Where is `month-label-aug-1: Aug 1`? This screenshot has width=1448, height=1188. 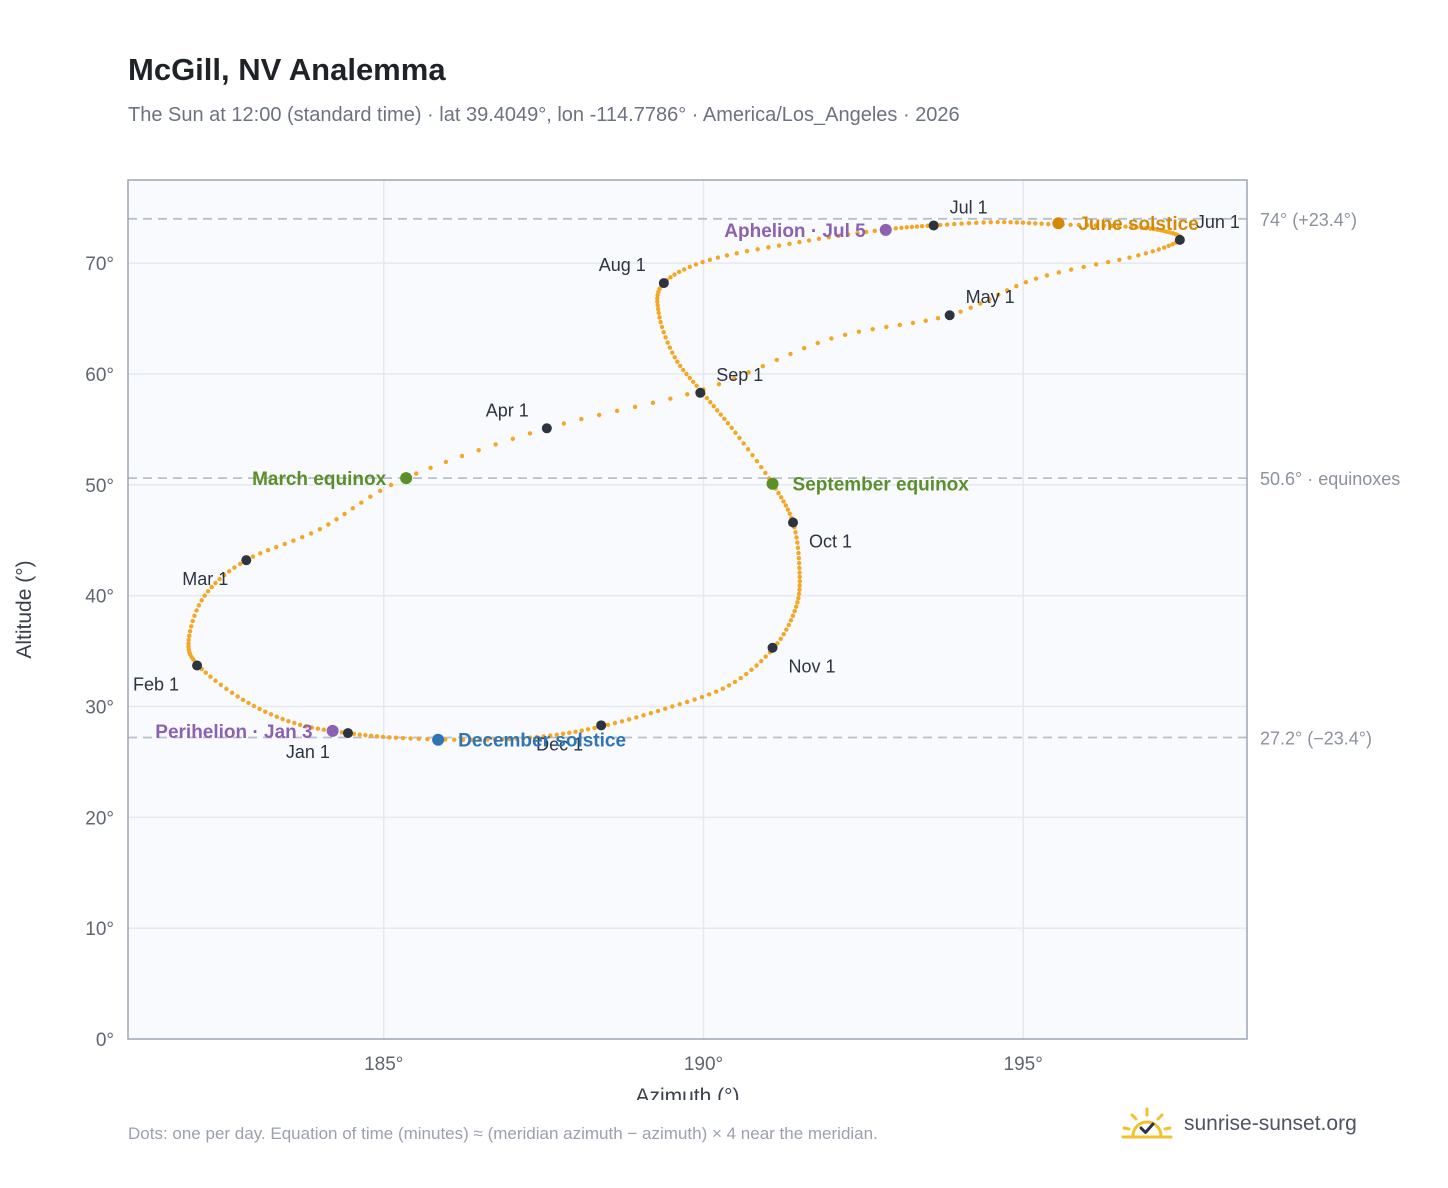
month-label-aug-1: Aug 1 is located at coordinates (622, 265).